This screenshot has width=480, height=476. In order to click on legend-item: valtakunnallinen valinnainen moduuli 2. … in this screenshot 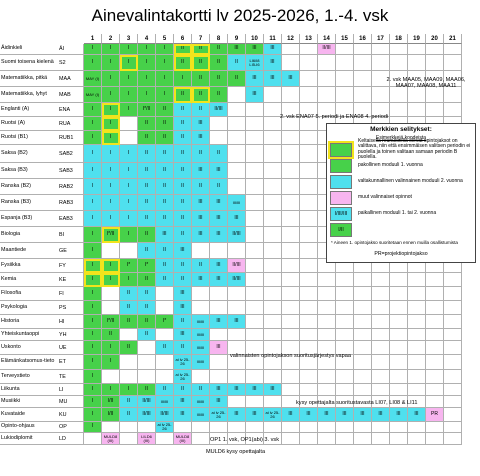, I will do `click(401, 181)`.